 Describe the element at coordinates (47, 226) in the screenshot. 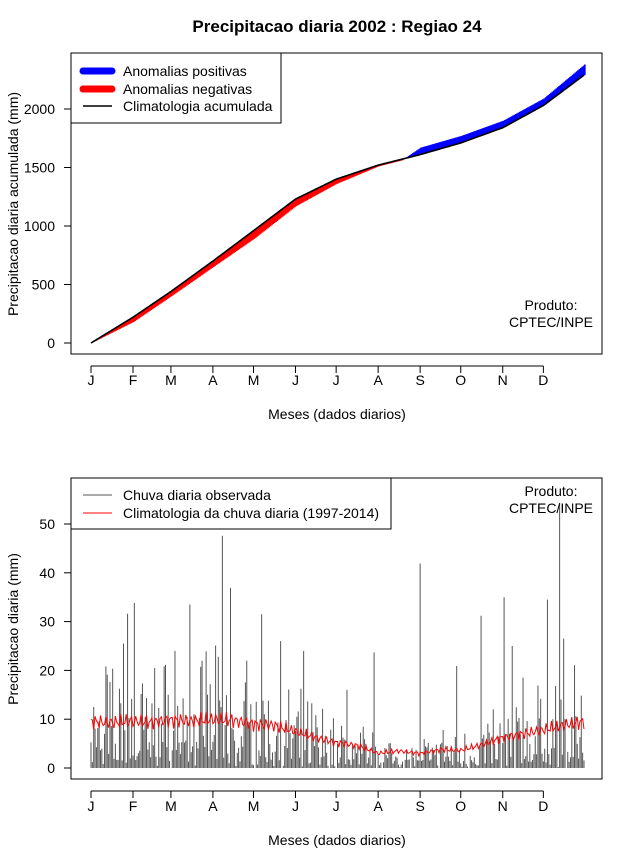

I see `y-axis: 0 500 1000 1500 2000` at that location.